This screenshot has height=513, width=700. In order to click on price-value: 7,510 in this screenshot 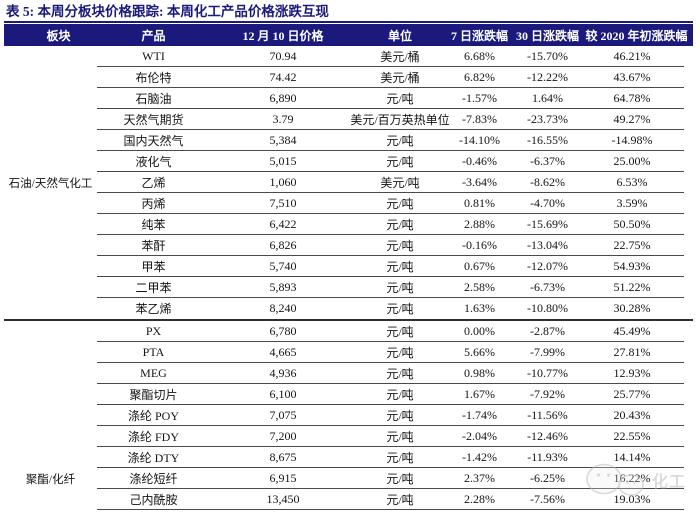, I will do `click(283, 202)`.